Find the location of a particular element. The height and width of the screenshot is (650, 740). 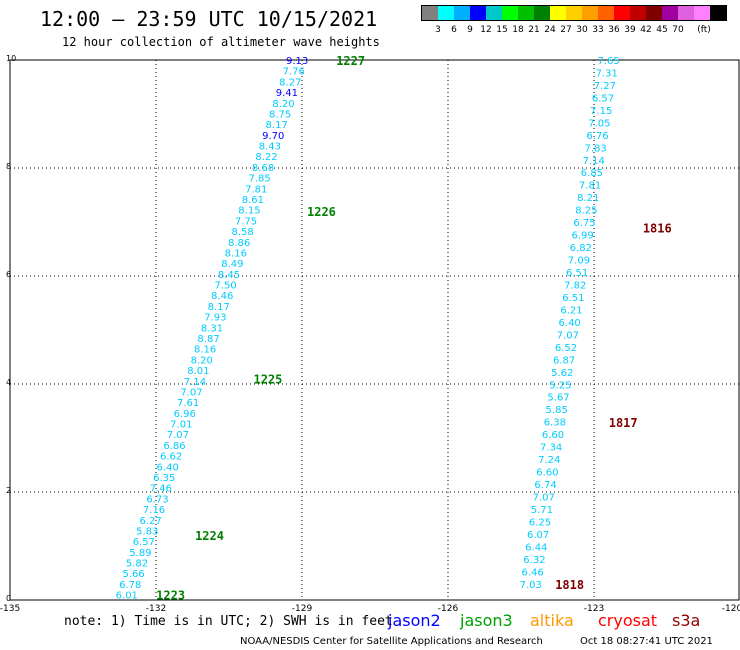

colorbar-label: 30 is located at coordinates (582, 30).